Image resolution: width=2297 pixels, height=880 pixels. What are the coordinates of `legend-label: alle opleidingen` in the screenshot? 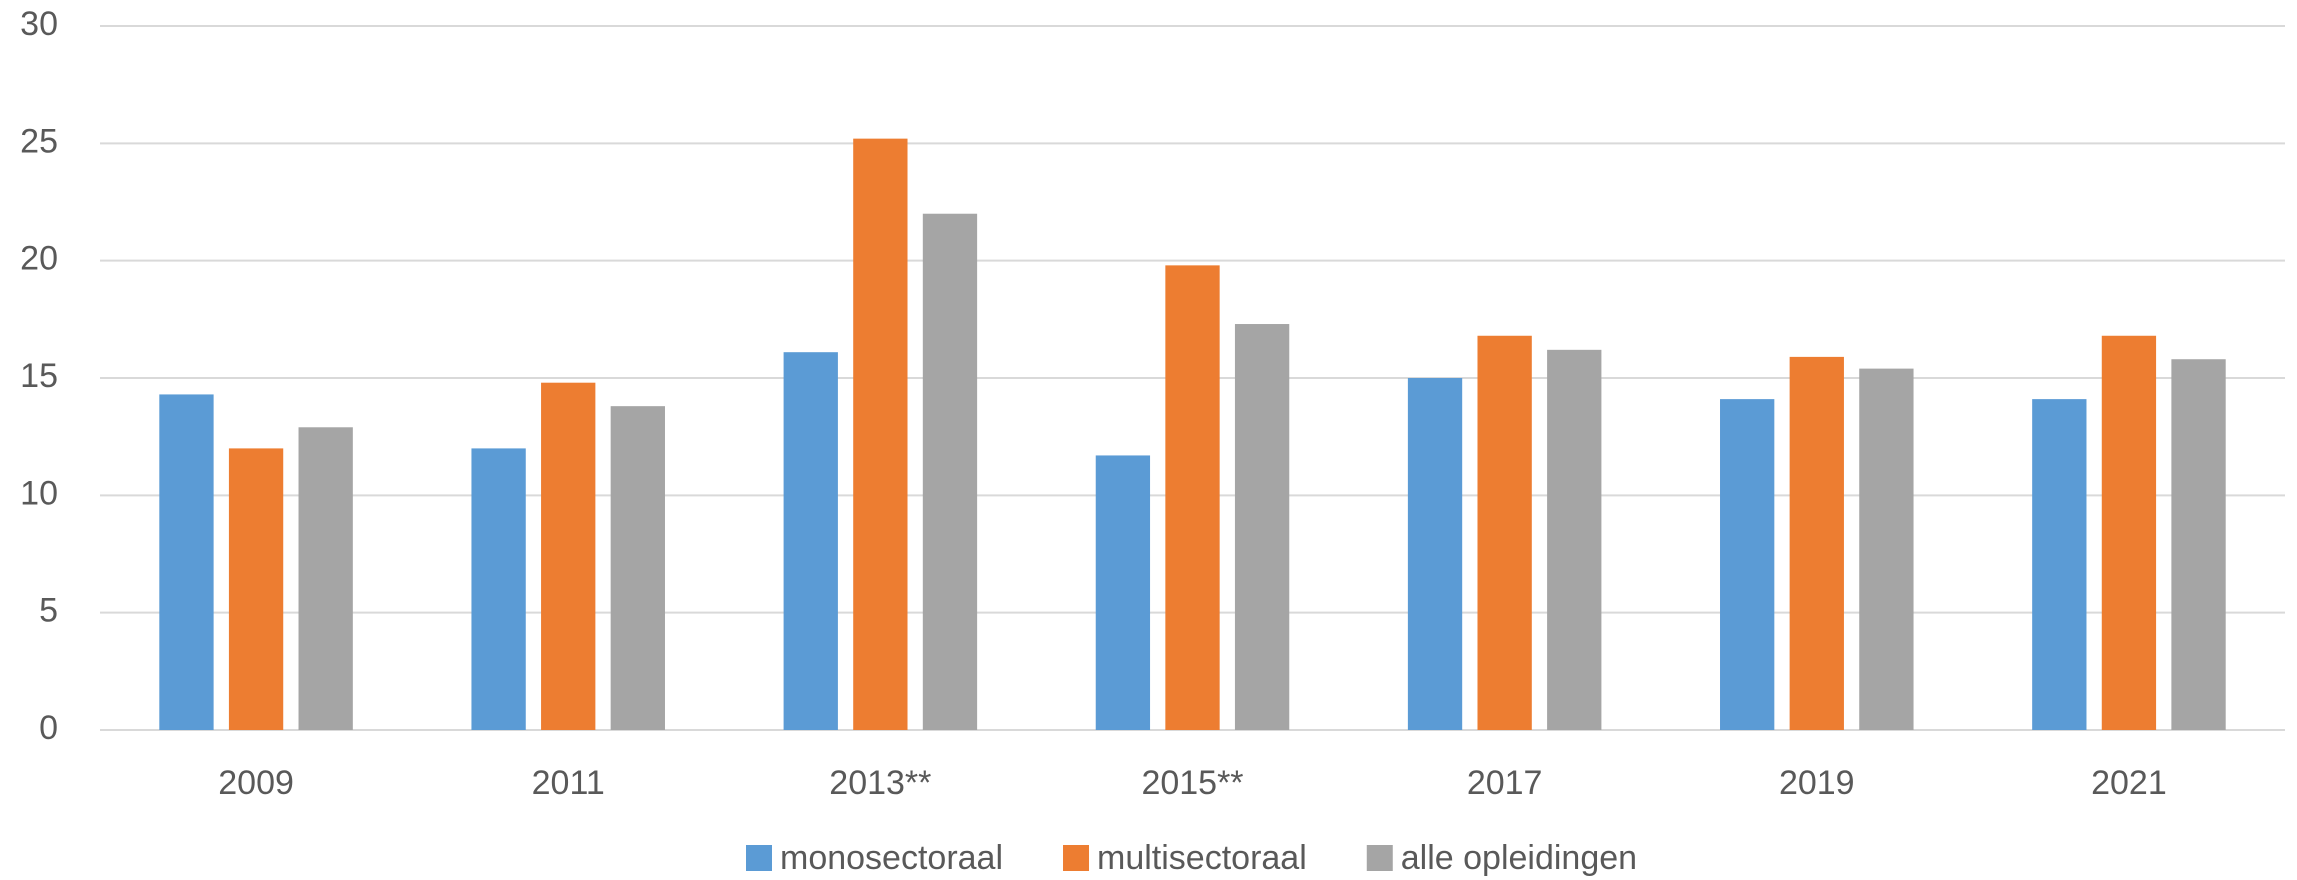 It's located at (1519, 858).